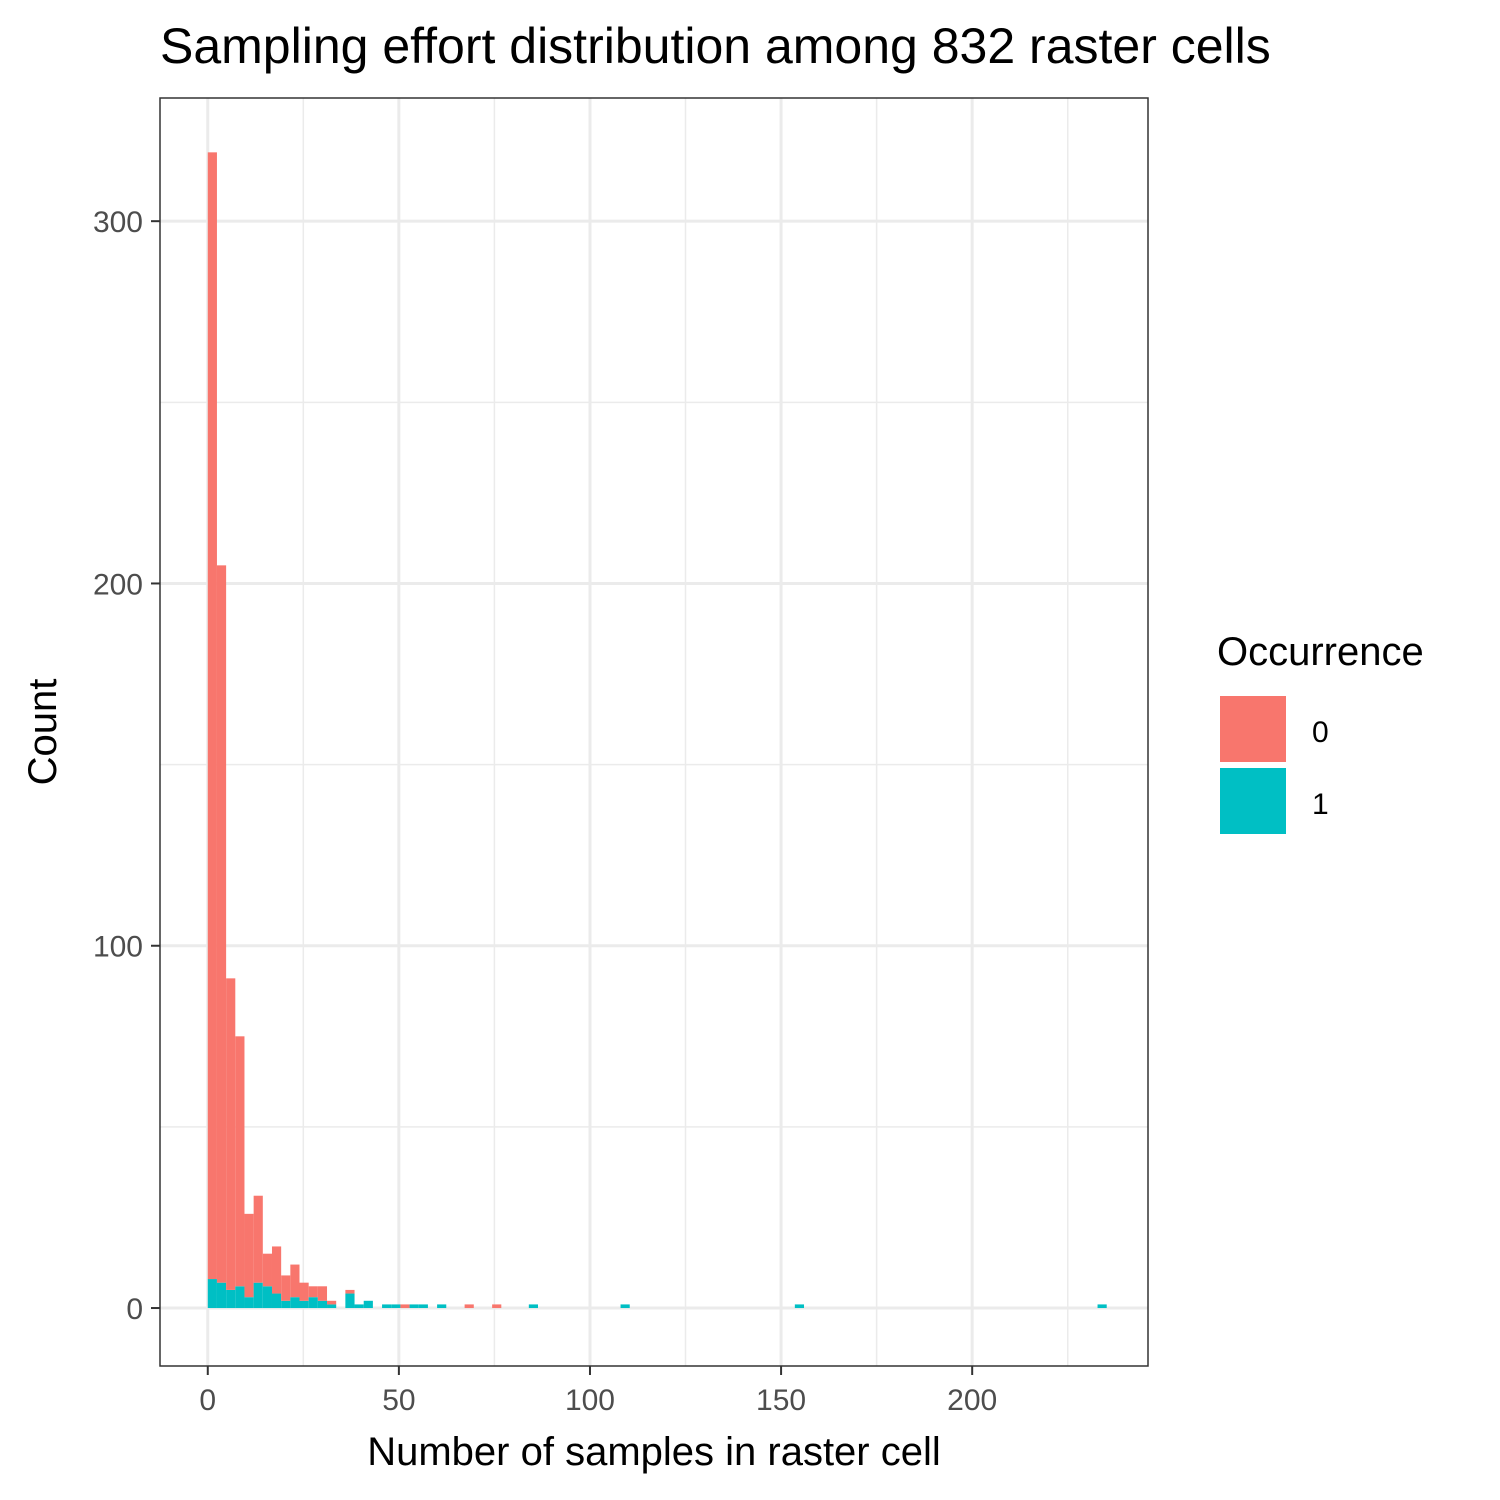 The image size is (1500, 1500). Describe the element at coordinates (134, 1309) in the screenshot. I see `y-tick-label: 0` at that location.